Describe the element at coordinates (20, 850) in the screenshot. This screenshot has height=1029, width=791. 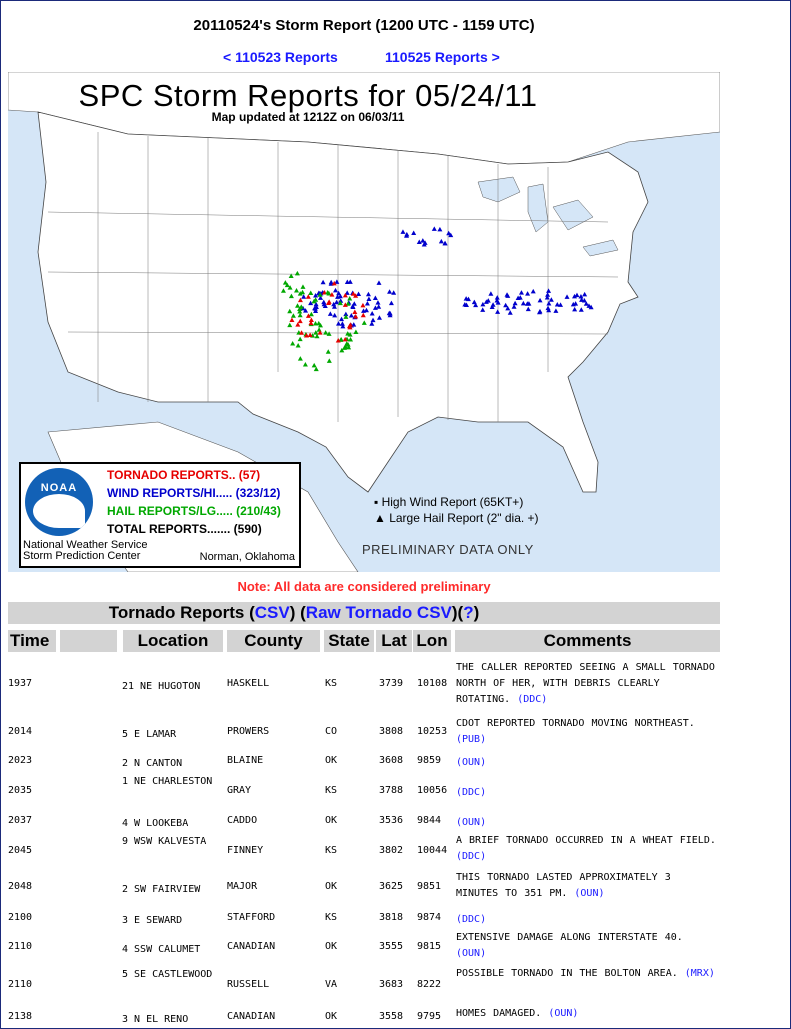
I see `cell-time: 2045` at that location.